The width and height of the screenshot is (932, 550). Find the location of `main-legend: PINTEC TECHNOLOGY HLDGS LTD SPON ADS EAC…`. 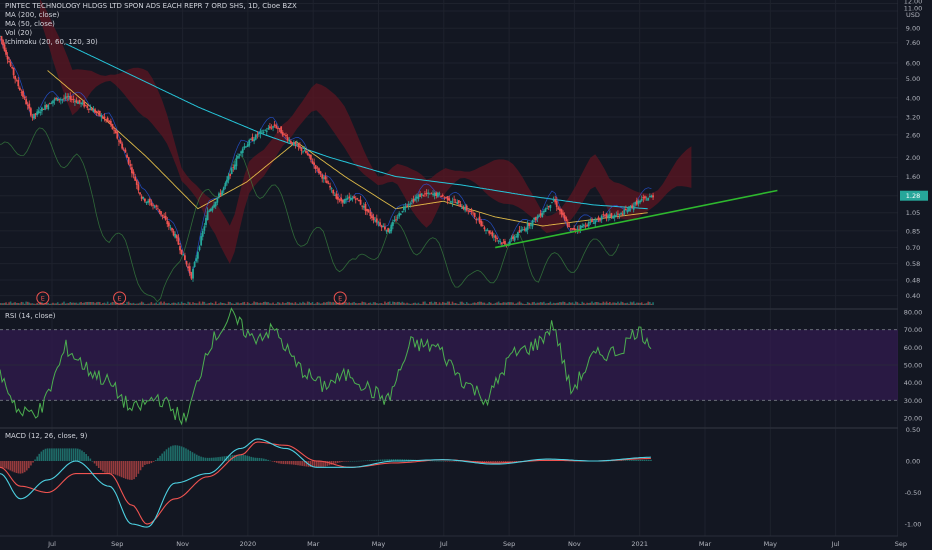

main-legend: PINTEC TECHNOLOGY HLDGS LTD SPON ADS EAC… is located at coordinates (151, 24).